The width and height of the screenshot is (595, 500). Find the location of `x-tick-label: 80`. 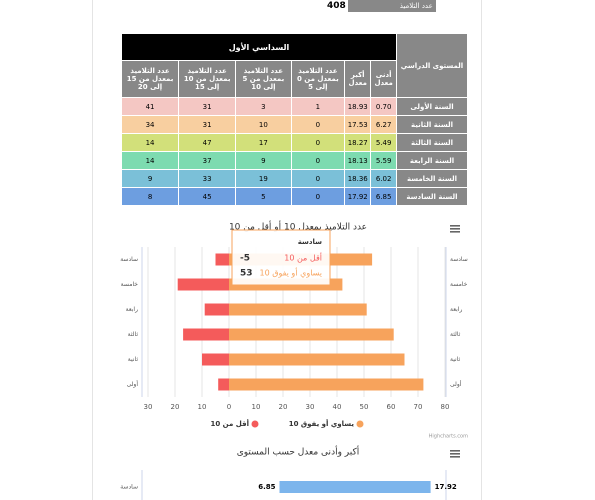

x-tick-label: 80 is located at coordinates (445, 407).